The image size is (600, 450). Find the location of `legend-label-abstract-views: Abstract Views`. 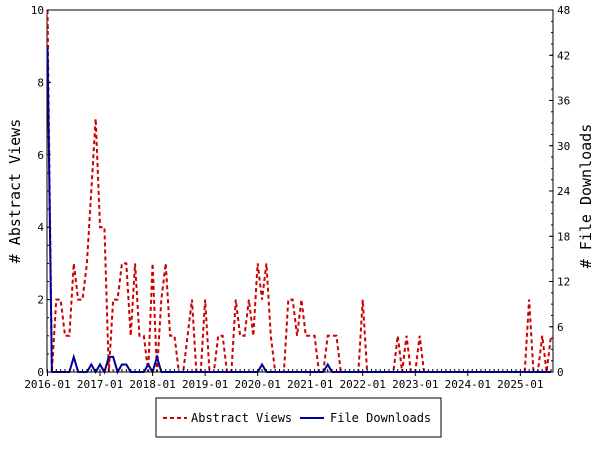

legend-label-abstract-views: Abstract Views is located at coordinates (241, 418).